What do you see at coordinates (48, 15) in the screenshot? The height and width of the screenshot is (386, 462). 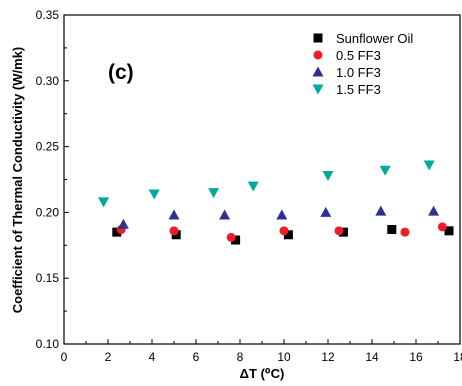 I see `y-tick-label: 0.35` at bounding box center [48, 15].